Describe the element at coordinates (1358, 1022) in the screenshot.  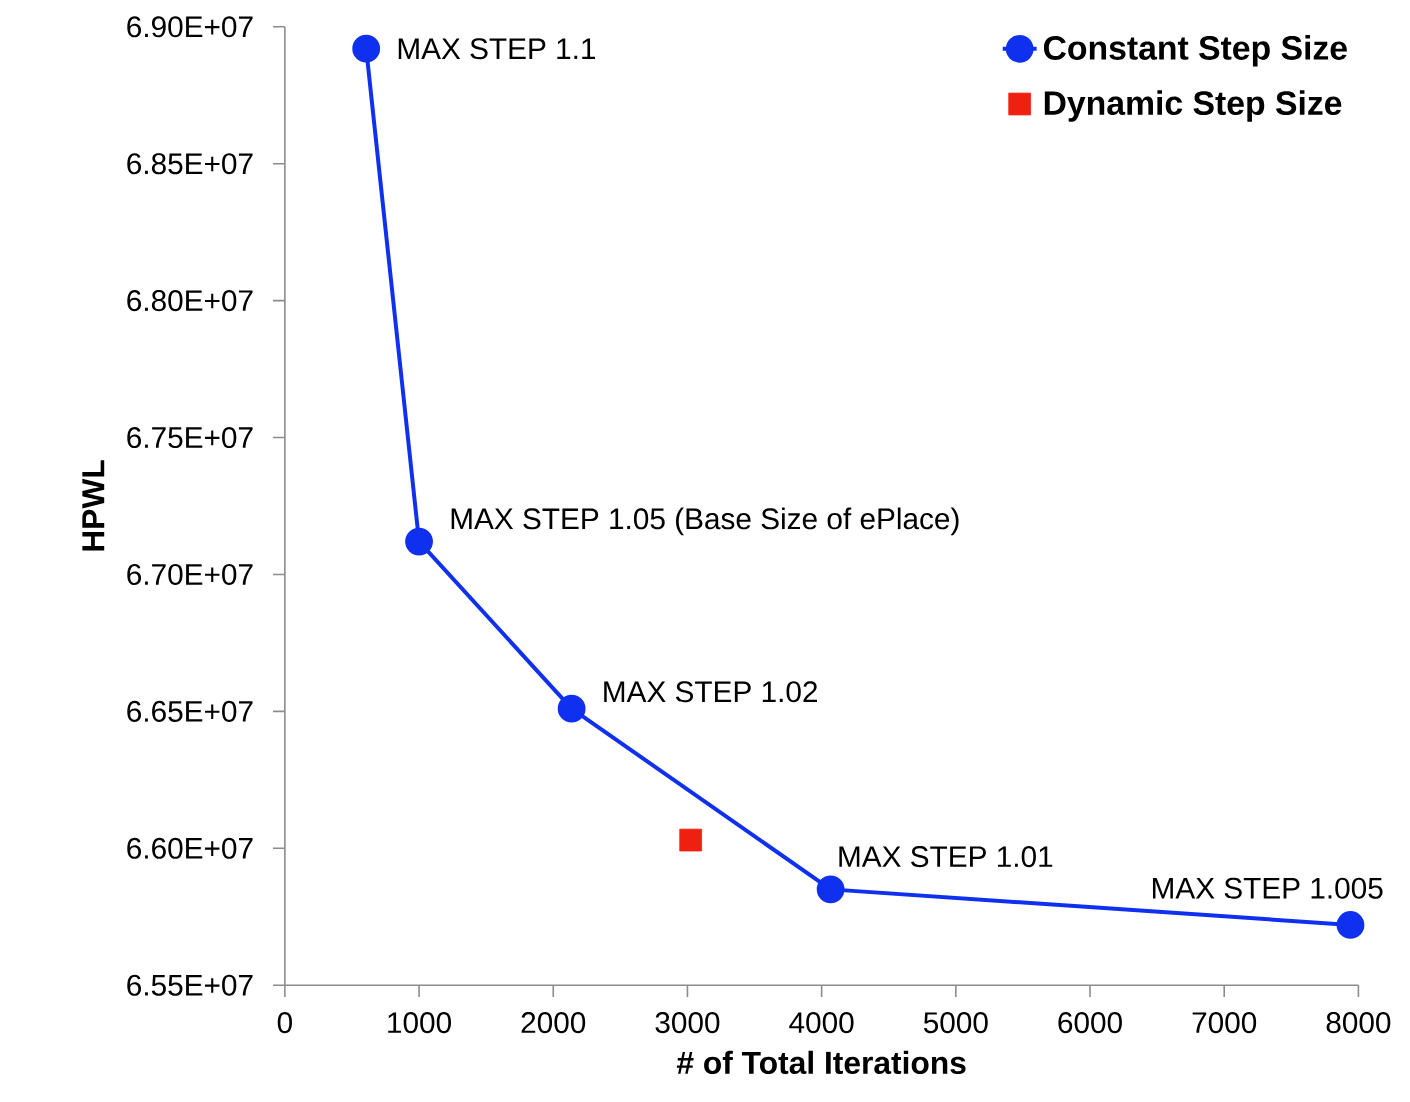
I see `x-tick-label: 8000` at that location.